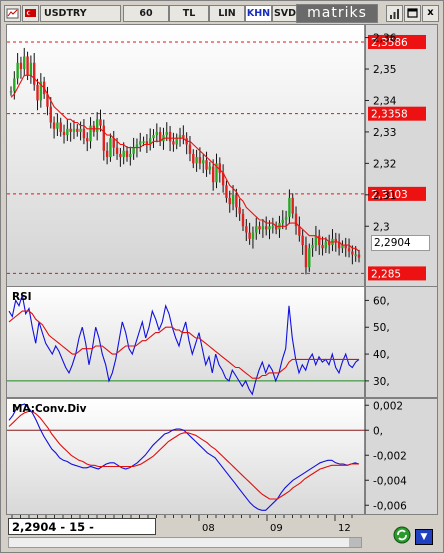  I want to click on svd-button: SVD, so click(285, 13).